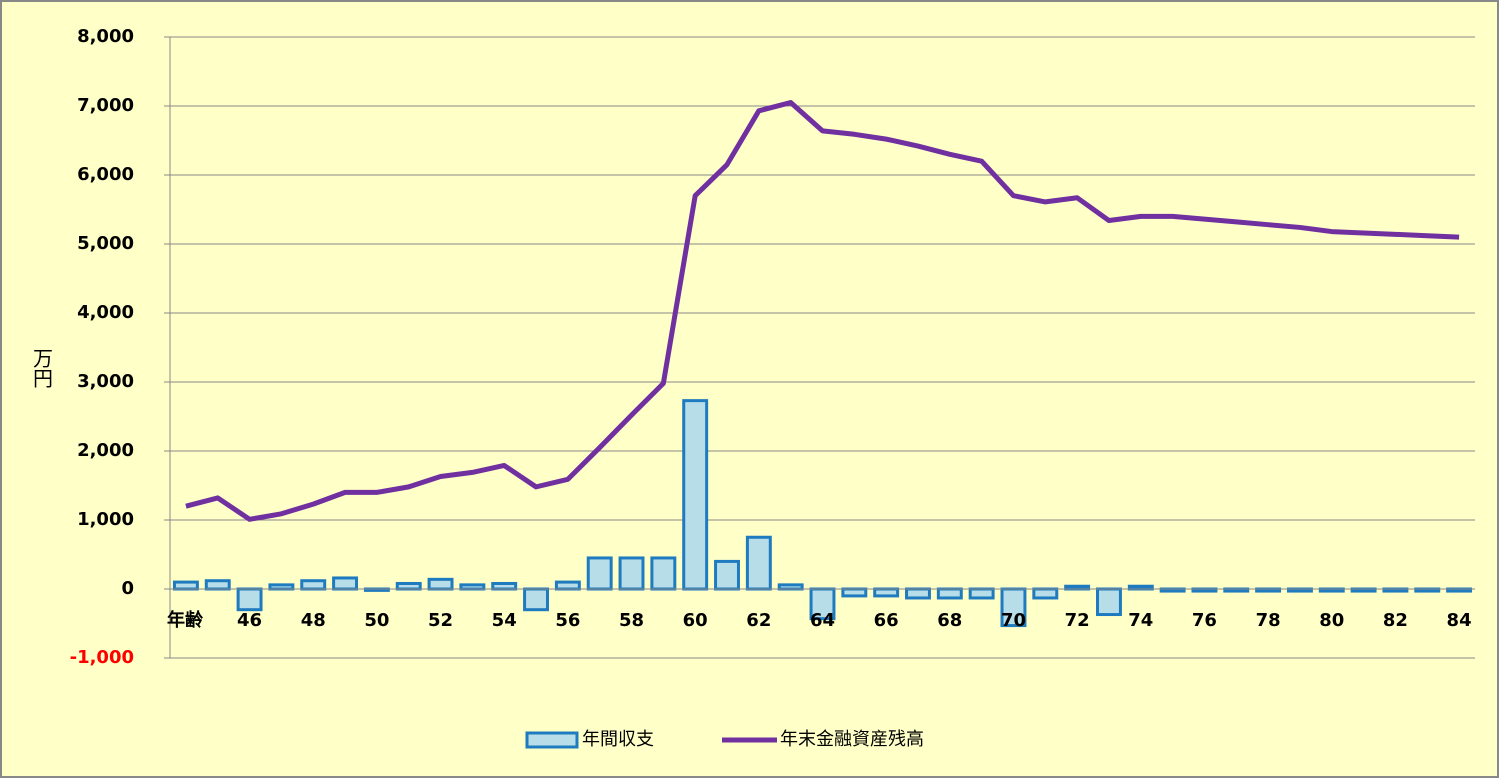 The image size is (1499, 782). I want to click on x-tick-label: 74, so click(1140, 620).